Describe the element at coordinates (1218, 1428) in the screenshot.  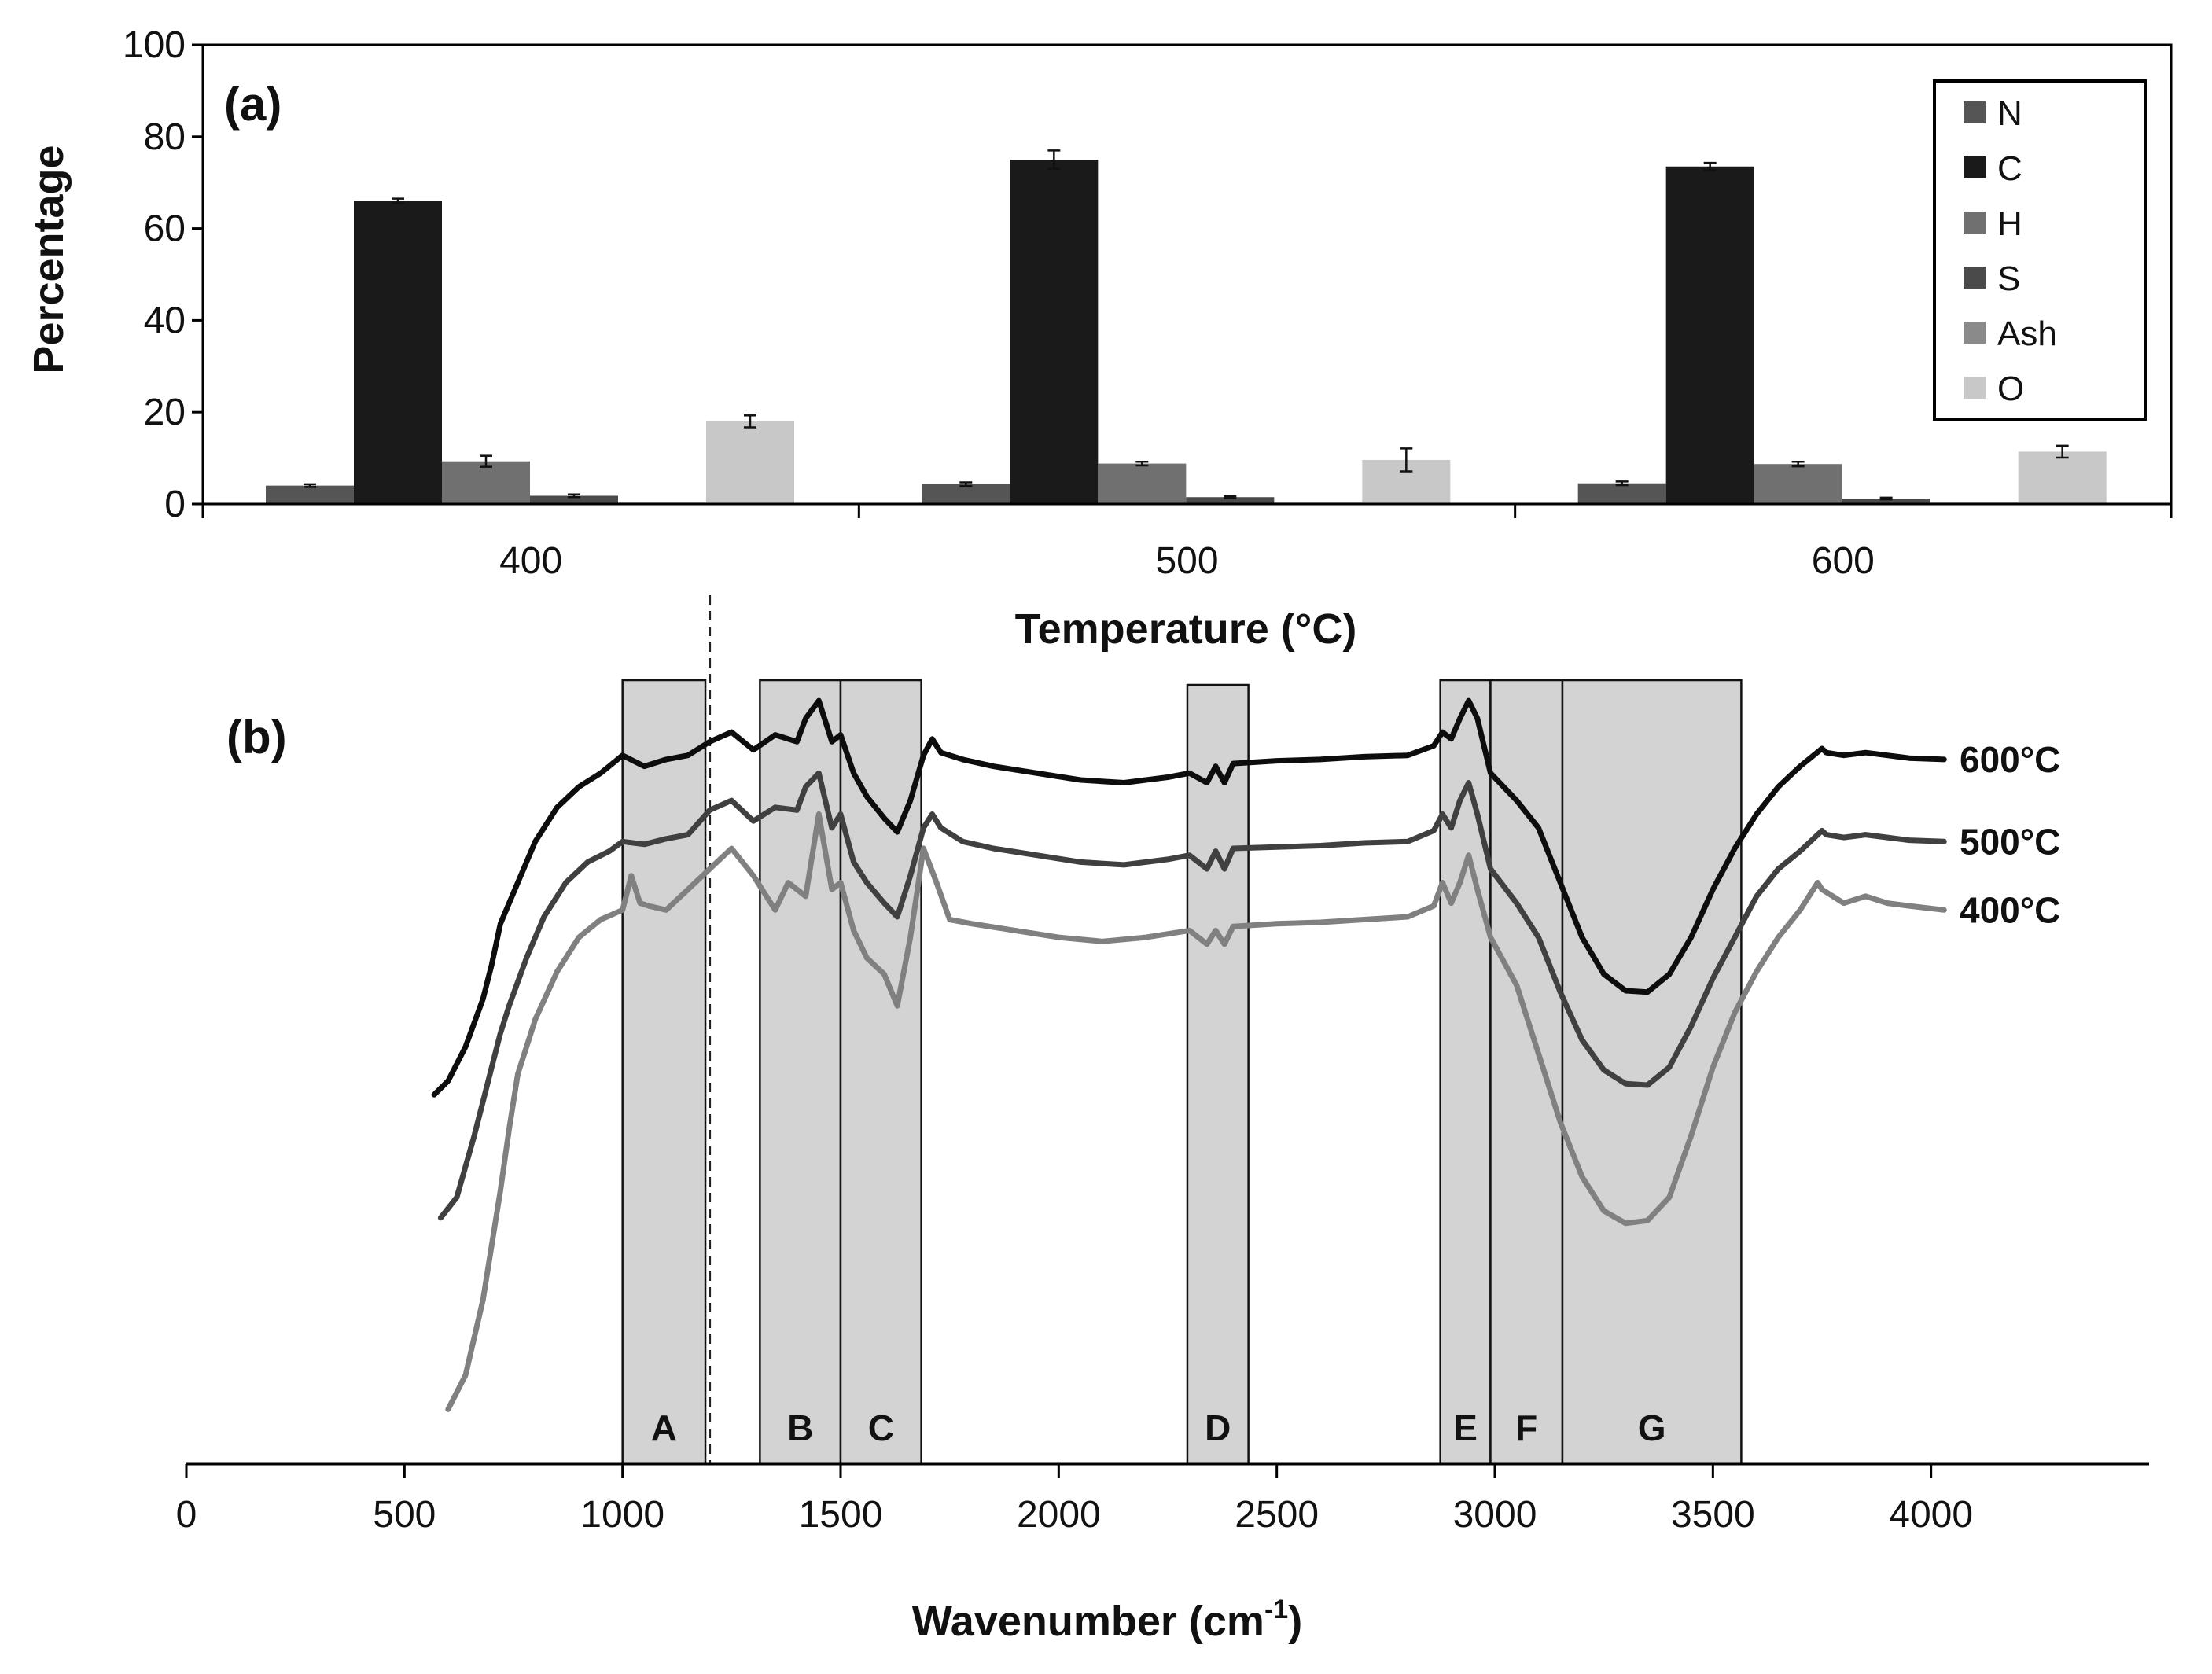
I see `band-label-d: D` at that location.